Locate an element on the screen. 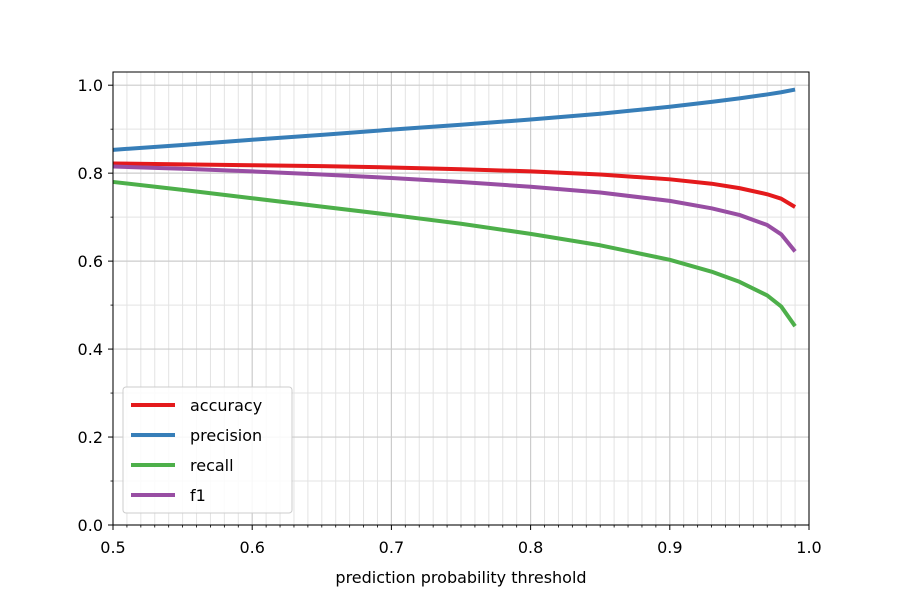 Image resolution: width=900 pixels, height=600 pixels. y-tick-label: 0.6 is located at coordinates (90, 261).